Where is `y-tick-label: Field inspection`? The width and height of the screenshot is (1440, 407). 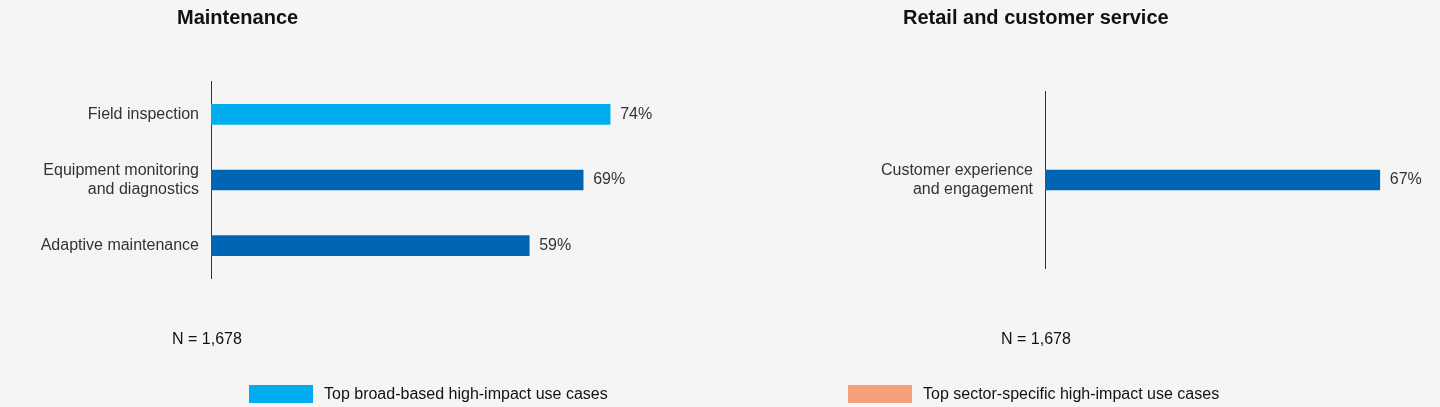
y-tick-label: Field inspection is located at coordinates (143, 113).